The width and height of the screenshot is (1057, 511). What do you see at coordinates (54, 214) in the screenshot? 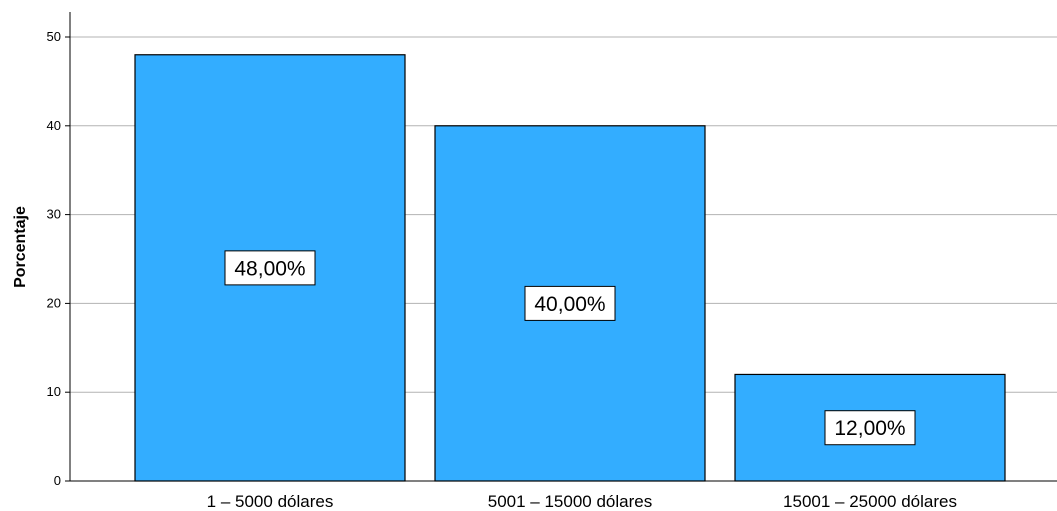
I see `y-tick-label: 30` at bounding box center [54, 214].